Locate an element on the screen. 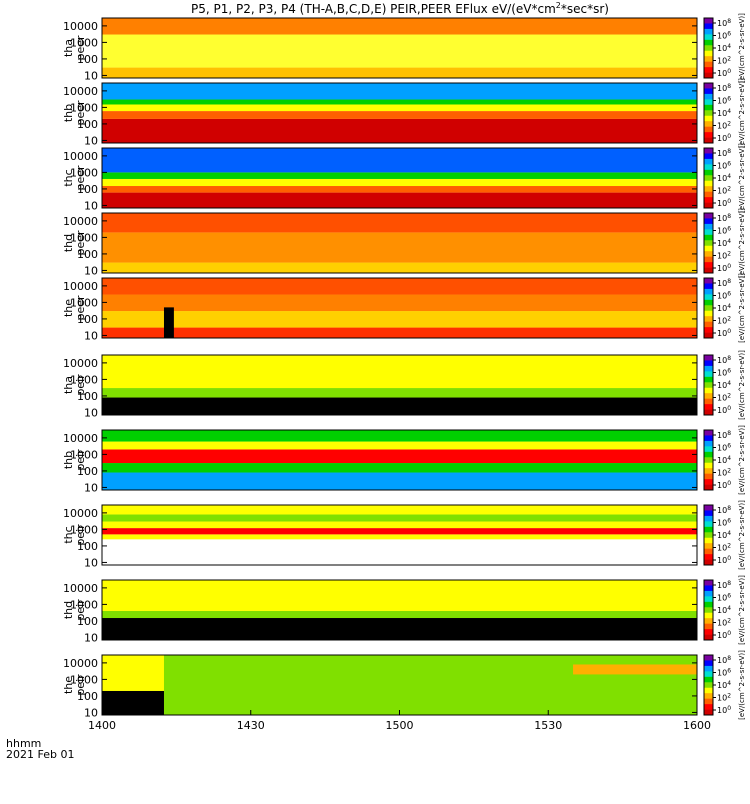  time-axis: 1400 1430 1500 1530 1600 is located at coordinates (399, 721).